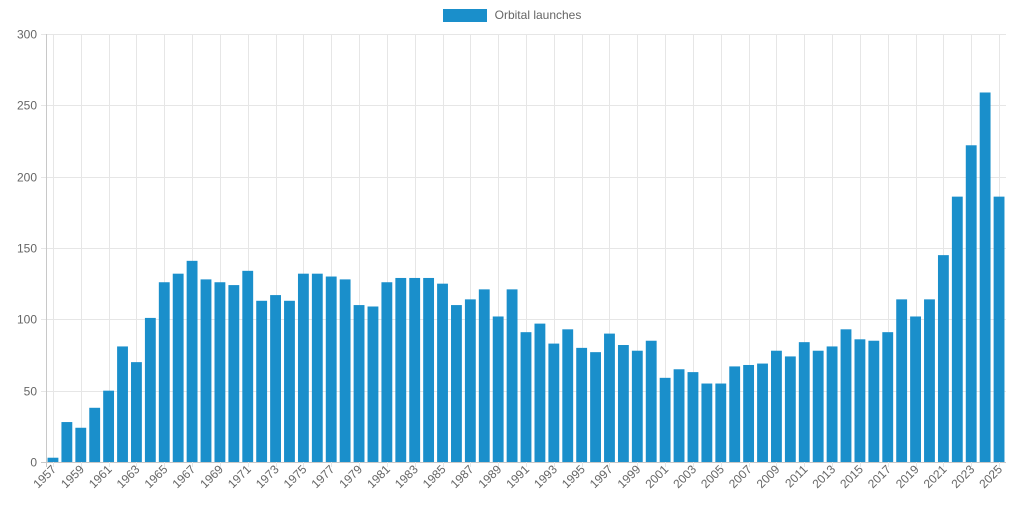  What do you see at coordinates (907, 476) in the screenshot?
I see `x-tick-label: 2019` at bounding box center [907, 476].